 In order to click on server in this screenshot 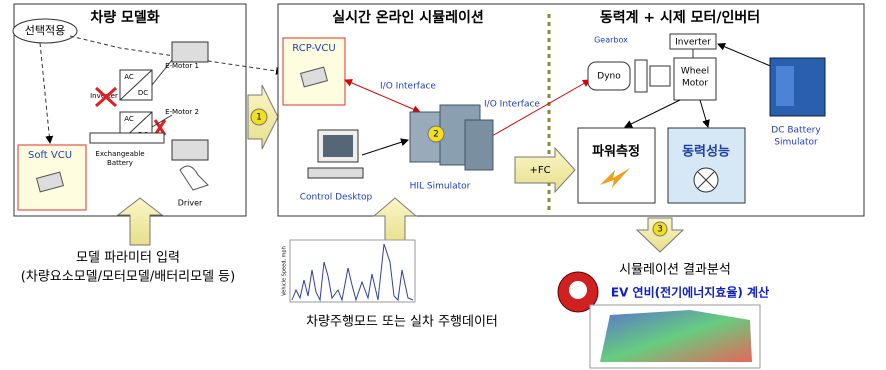, I will do `click(479, 145)`.